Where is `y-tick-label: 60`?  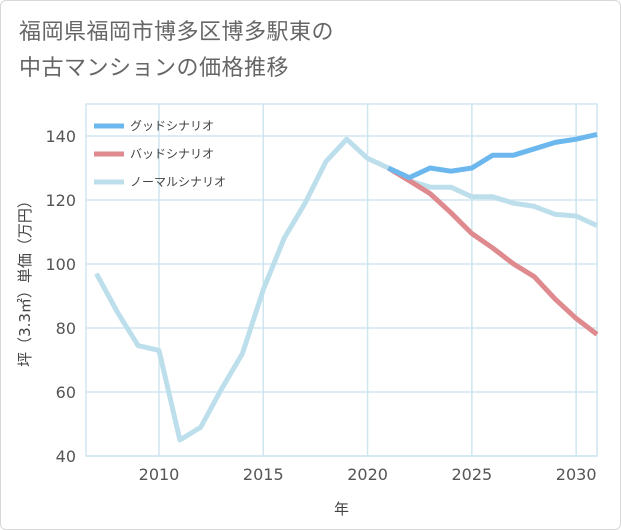
y-tick-label: 60 is located at coordinates (66, 392).